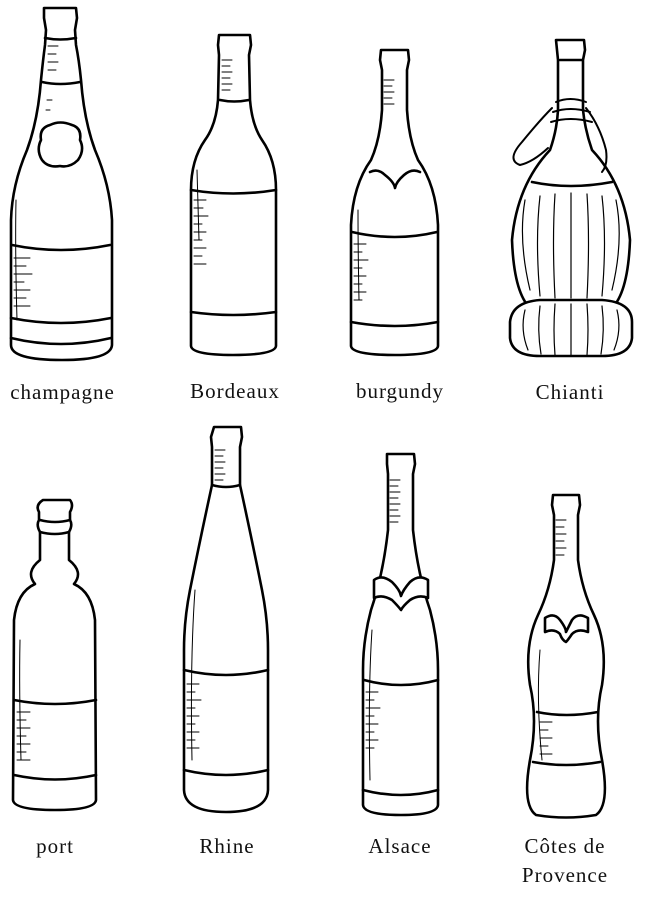  What do you see at coordinates (55, 846) in the screenshot?
I see `label-port: port` at bounding box center [55, 846].